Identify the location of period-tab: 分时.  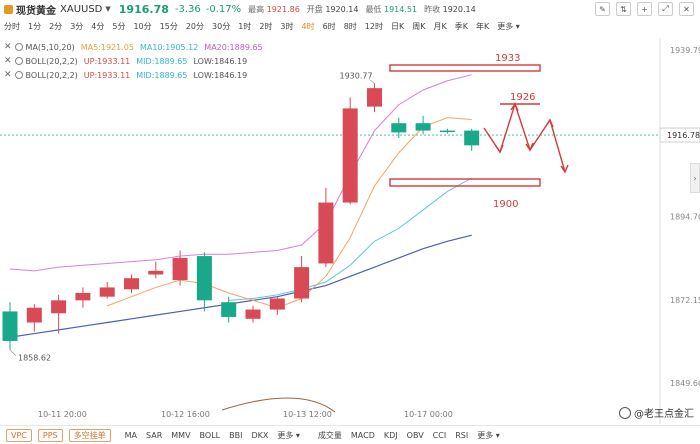
(12, 26).